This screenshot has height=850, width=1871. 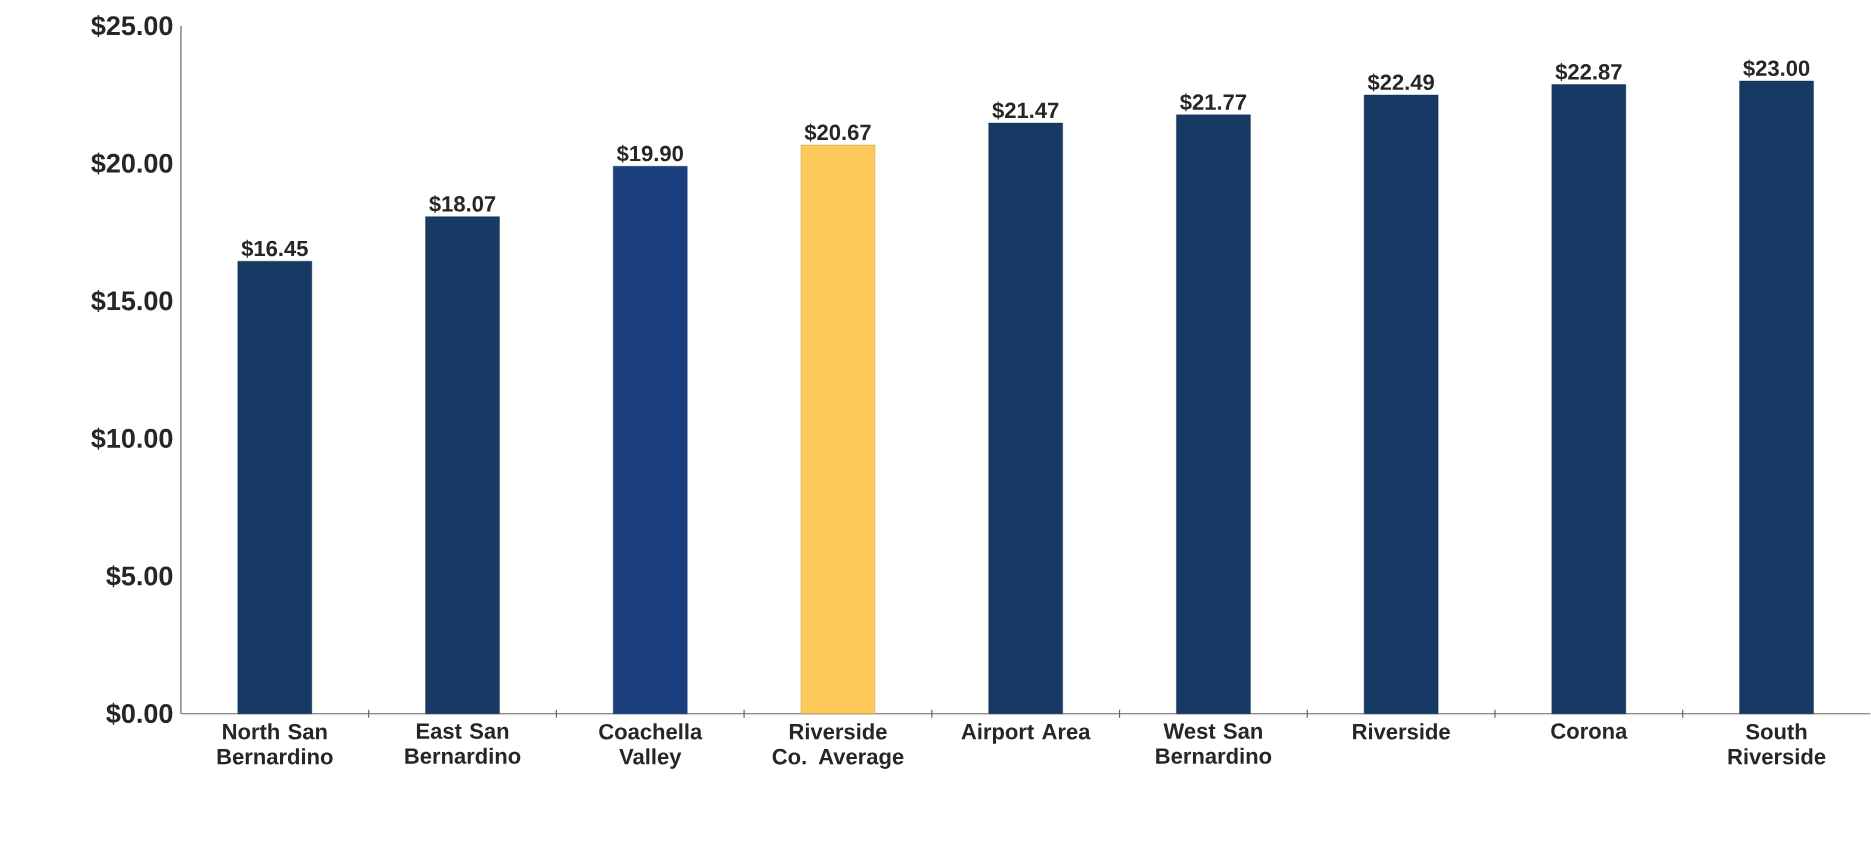 I want to click on y-tick-label: $15.00, so click(x=132, y=301).